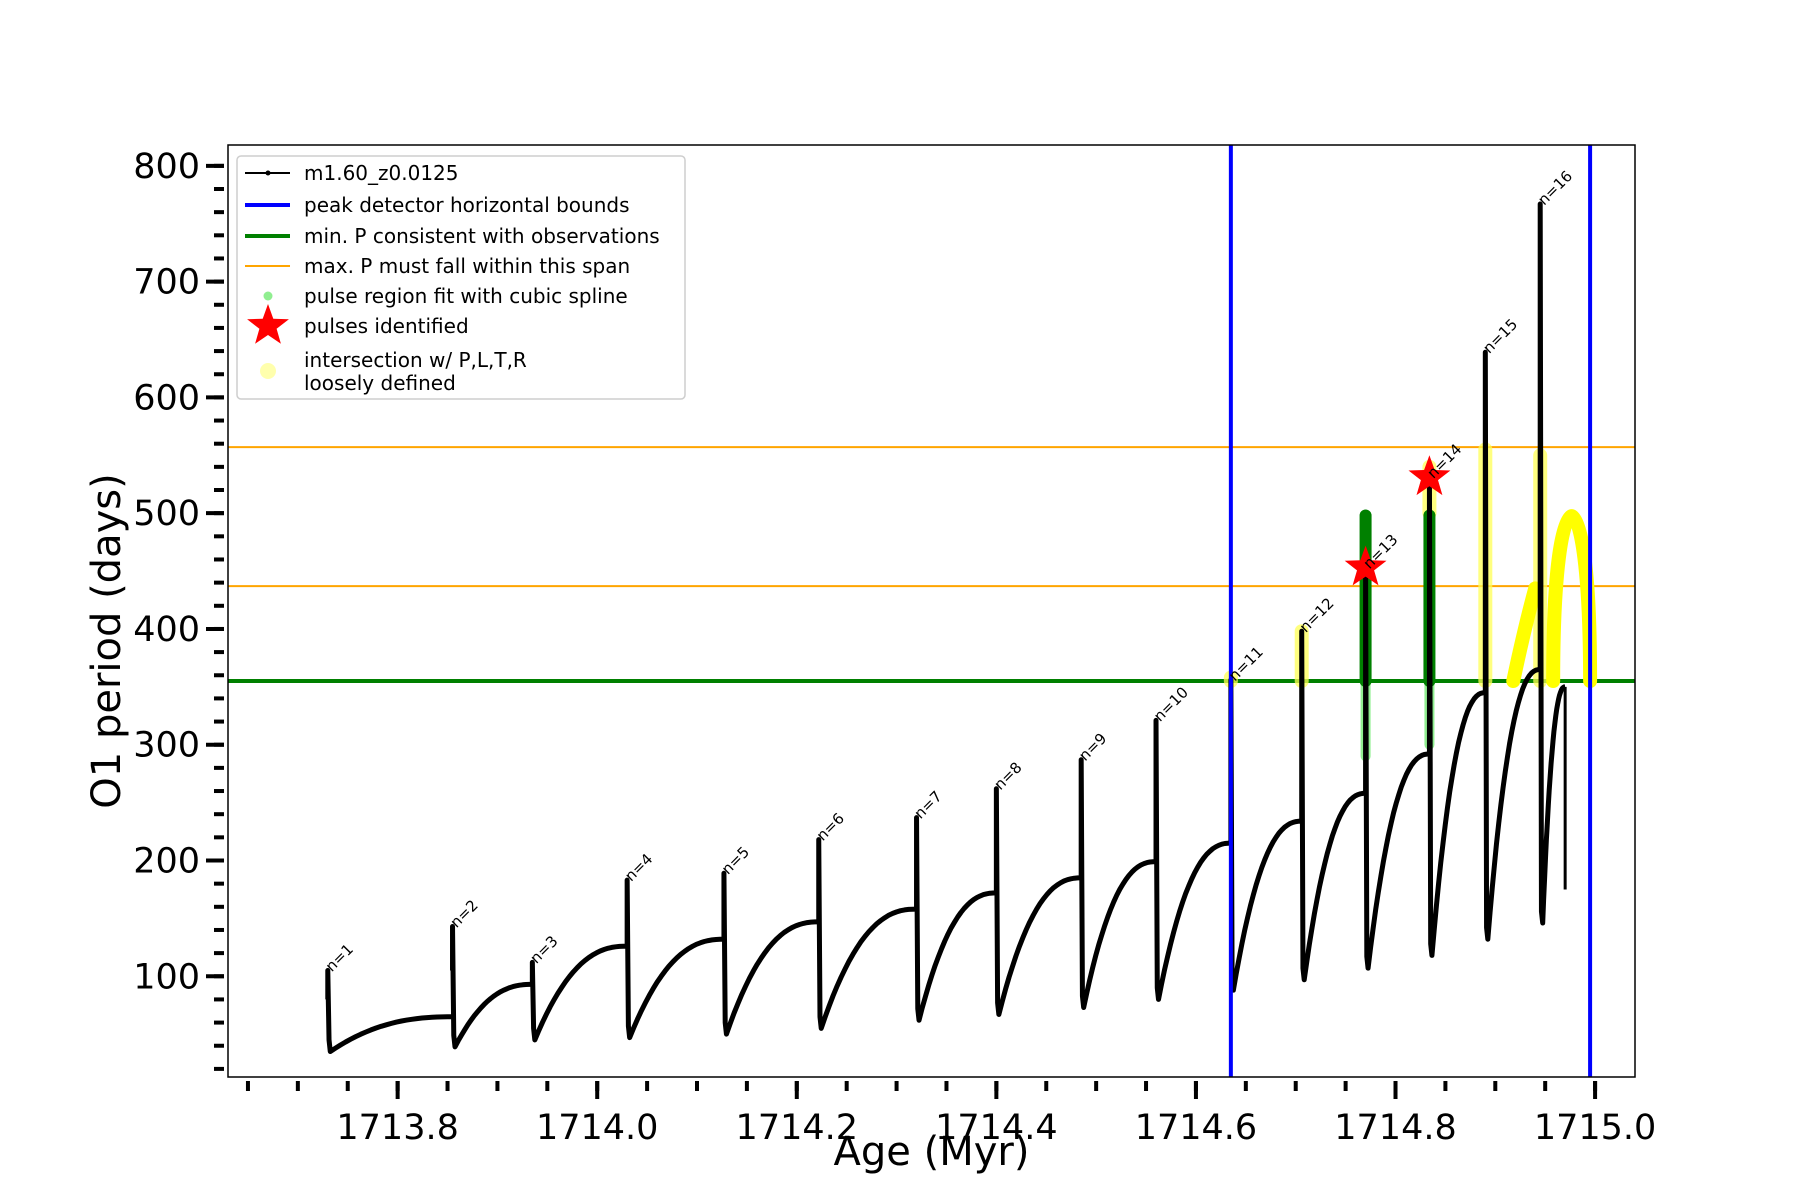 This screenshot has height=1200, width=1800. What do you see at coordinates (1595, 1128) in the screenshot?
I see `x-tick-label: 1715.0` at bounding box center [1595, 1128].